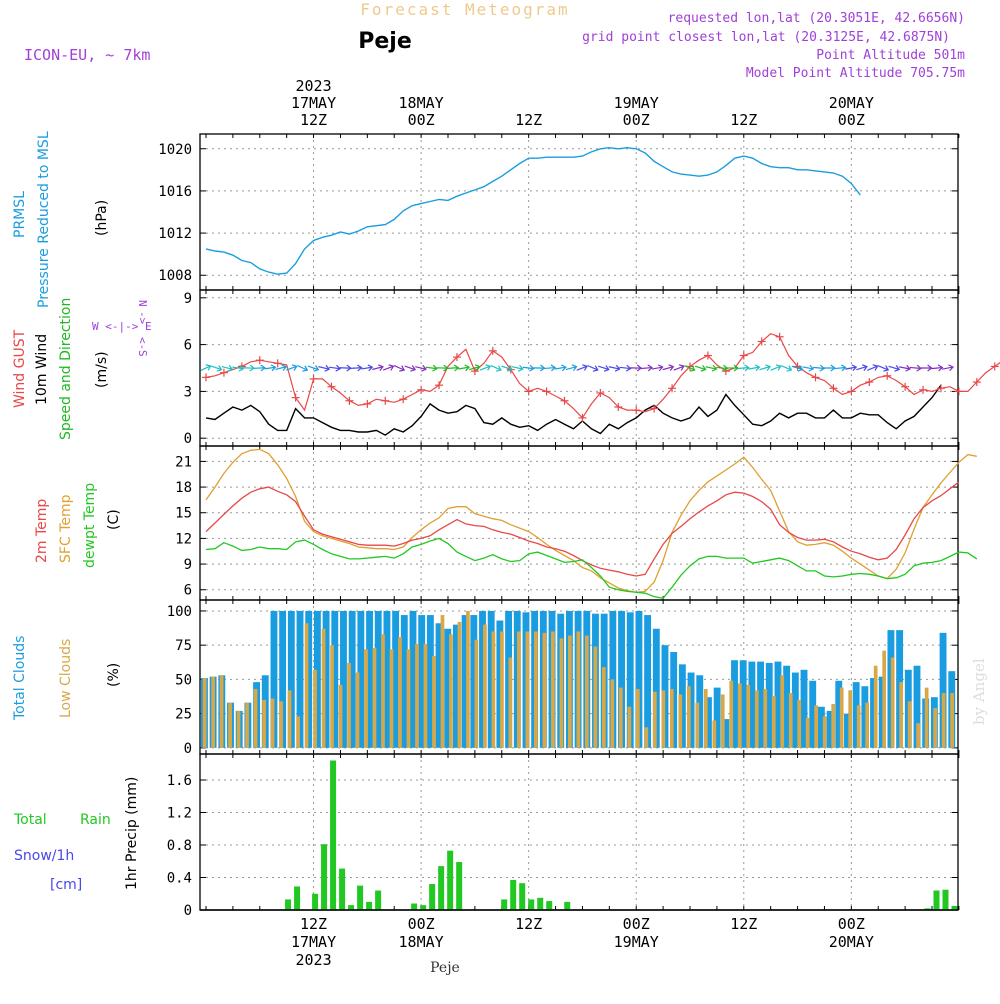 This screenshot has width=1000, height=1004. Describe the element at coordinates (385, 41) in the screenshot. I see `location-title: Peje` at that location.